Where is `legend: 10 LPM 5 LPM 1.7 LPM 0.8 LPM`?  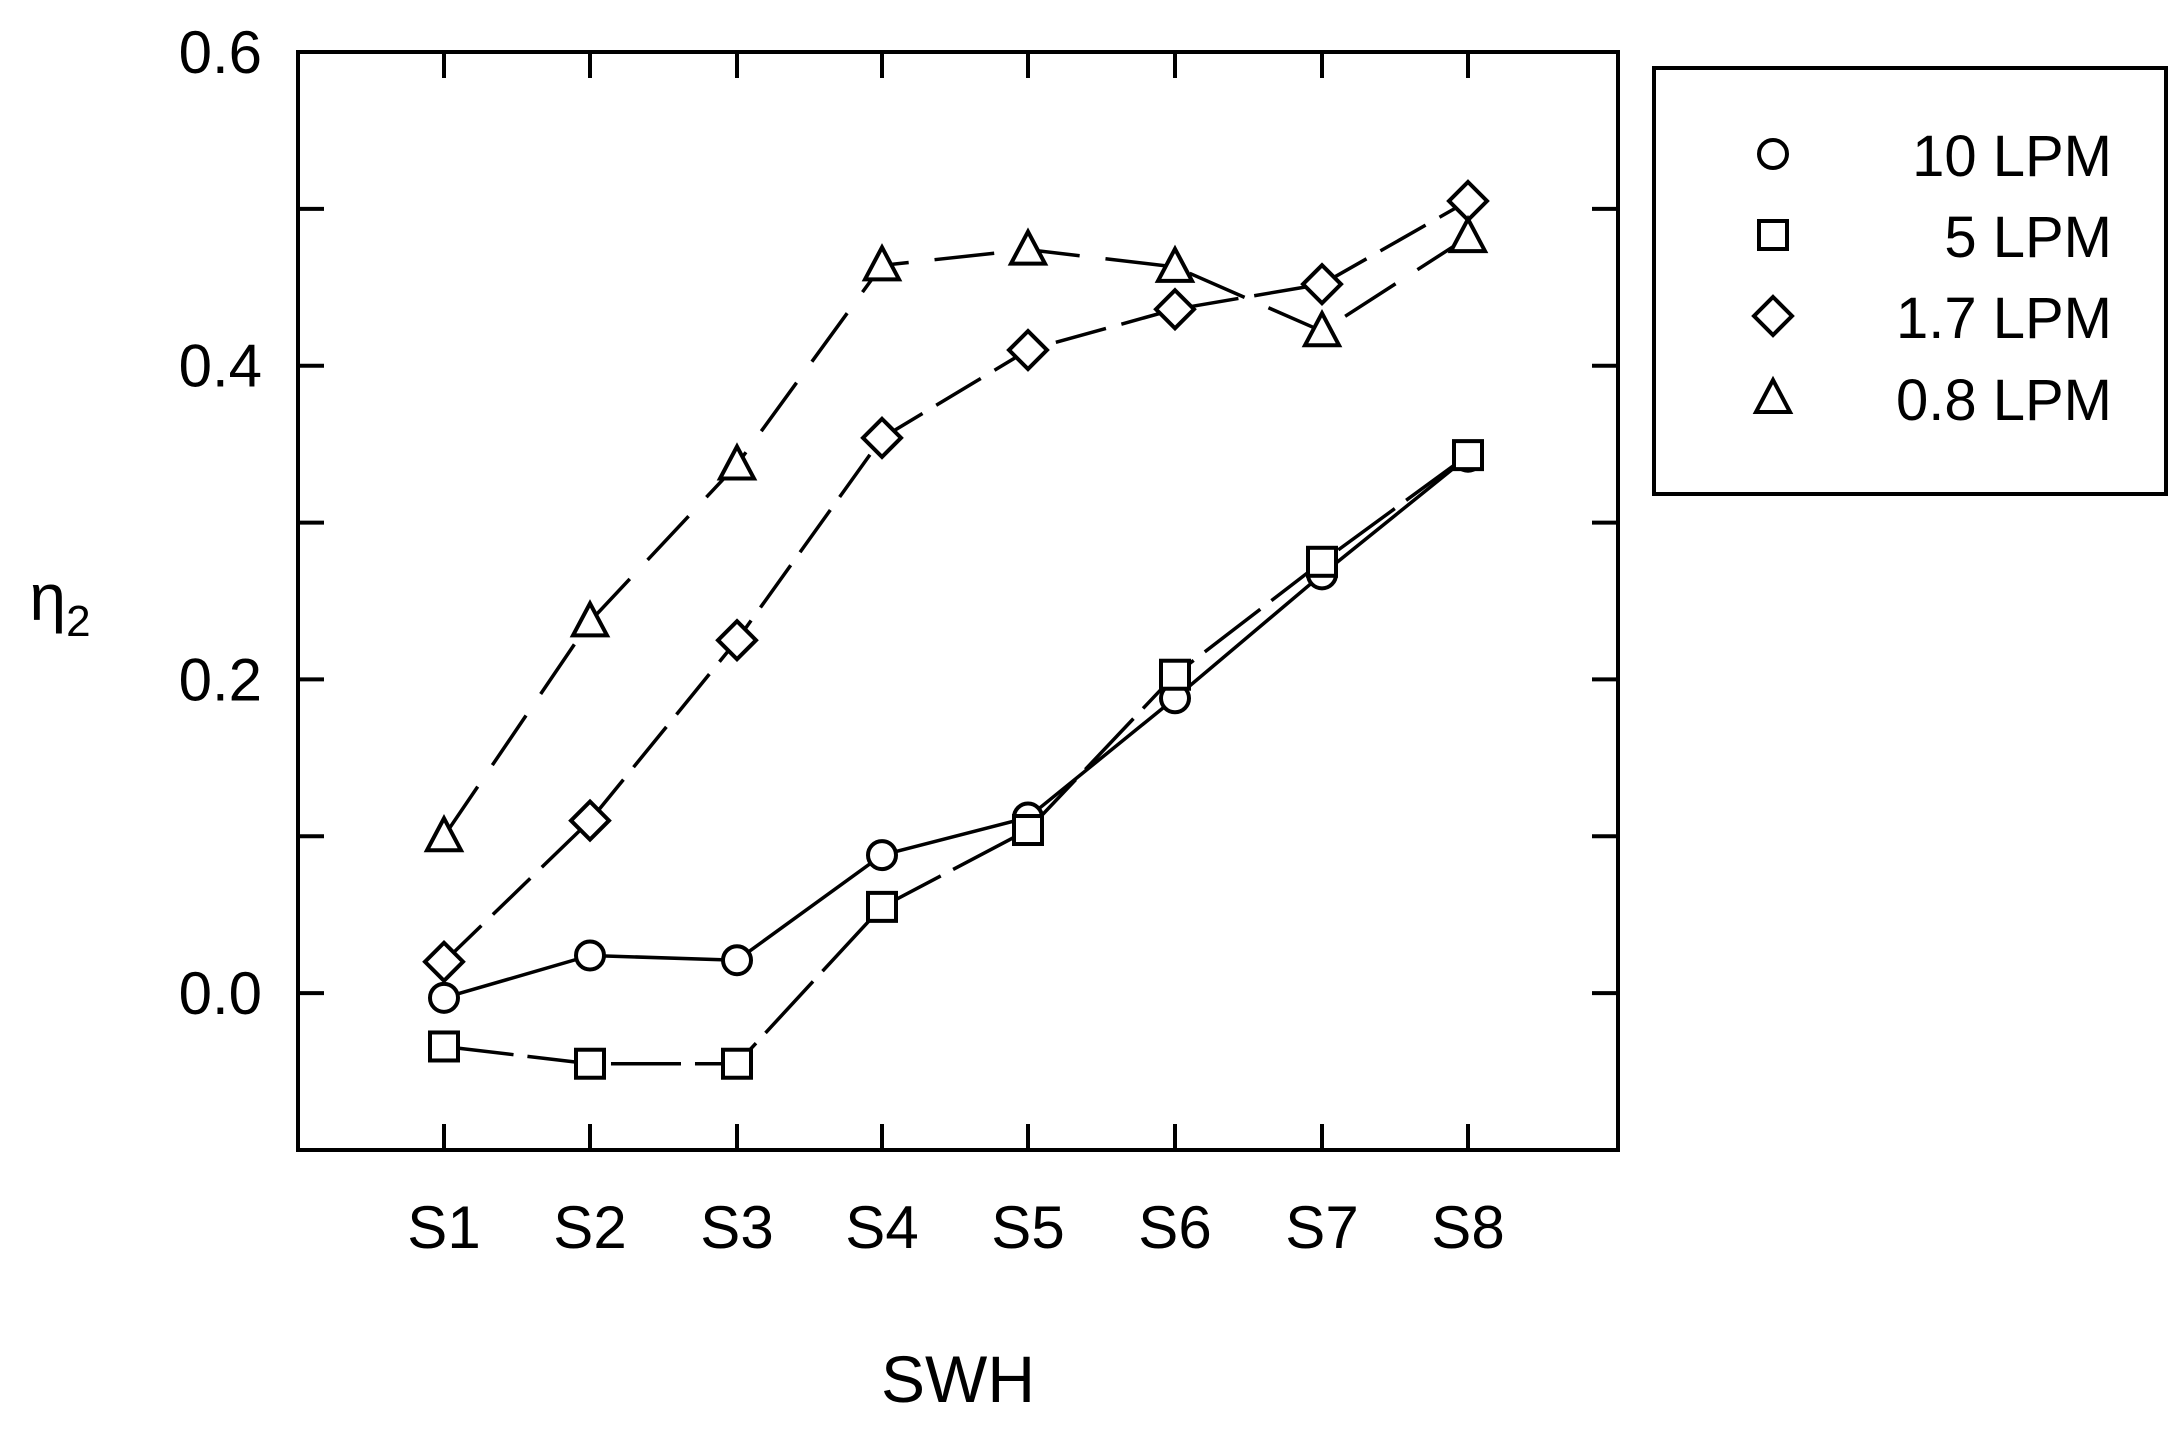 legend: 10 LPM 5 LPM 1.7 LPM 0.8 LPM is located at coordinates (1931, 278).